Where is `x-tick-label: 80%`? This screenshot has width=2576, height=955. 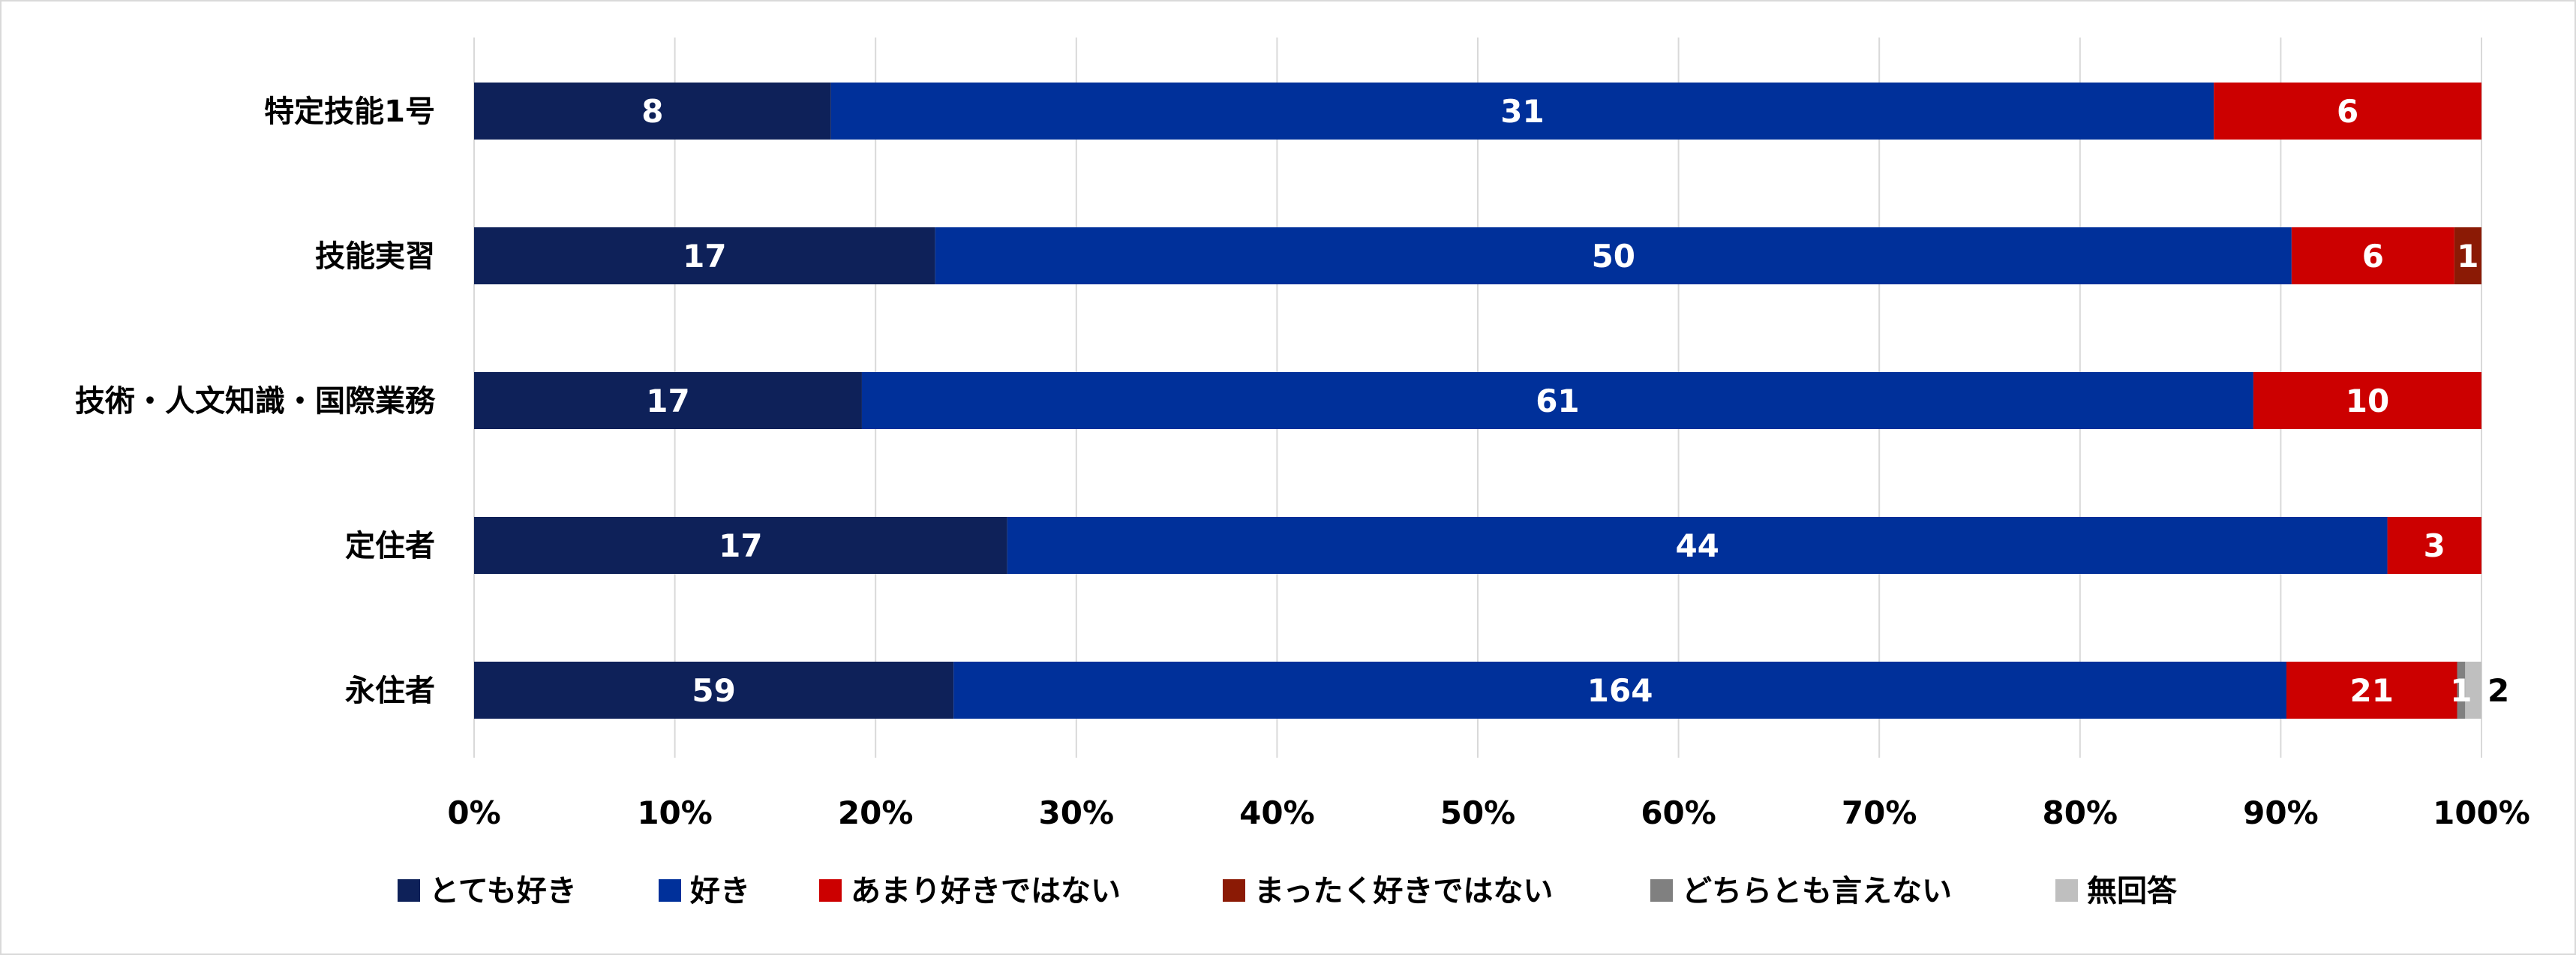
x-tick-label: 80% is located at coordinates (2080, 812).